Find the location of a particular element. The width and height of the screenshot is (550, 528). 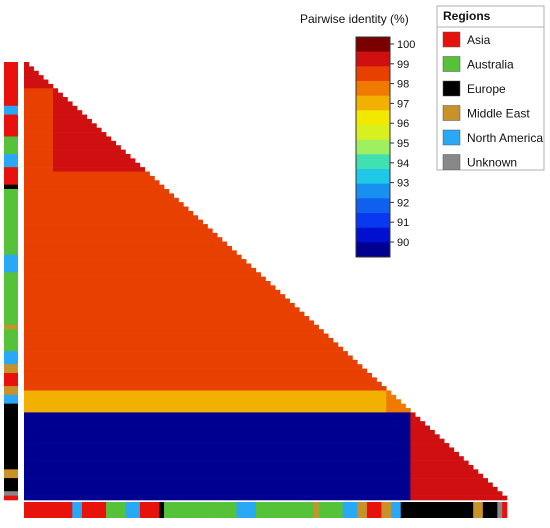

scale-tick-label-4: 96 is located at coordinates (403, 124).